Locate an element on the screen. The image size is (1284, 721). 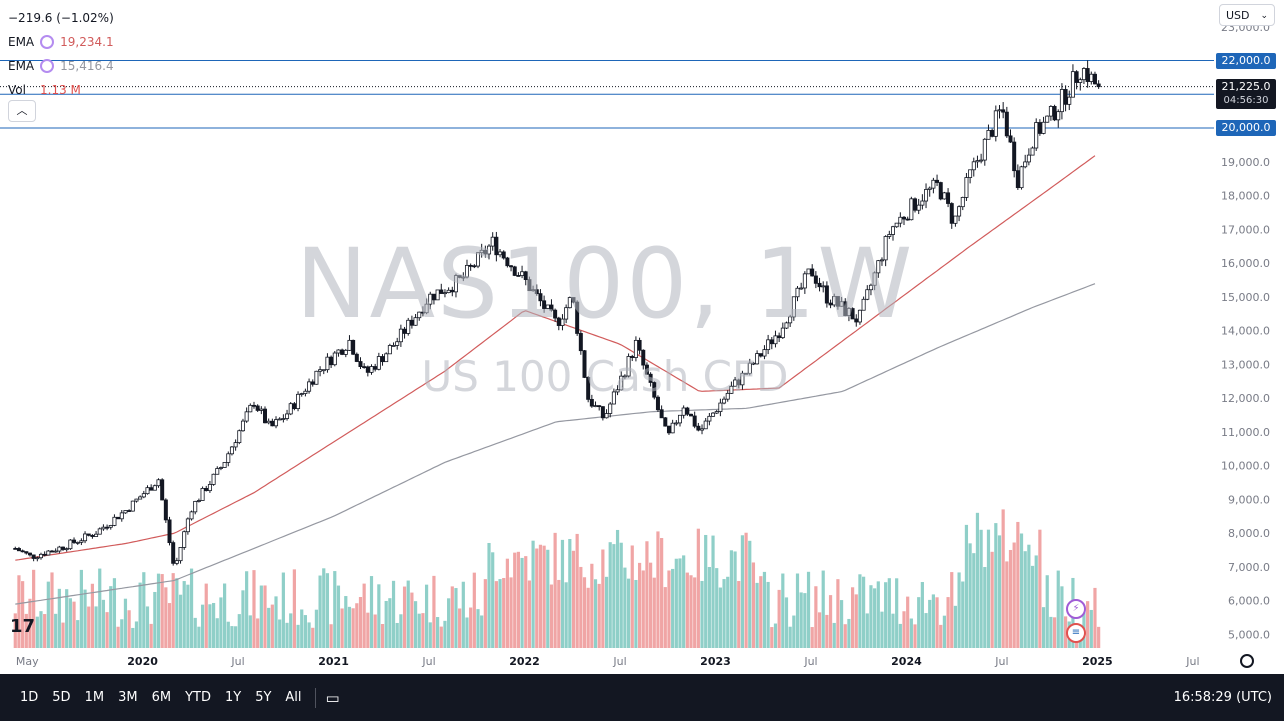
us-flag-icon: ≡ is located at coordinates (1076, 633).